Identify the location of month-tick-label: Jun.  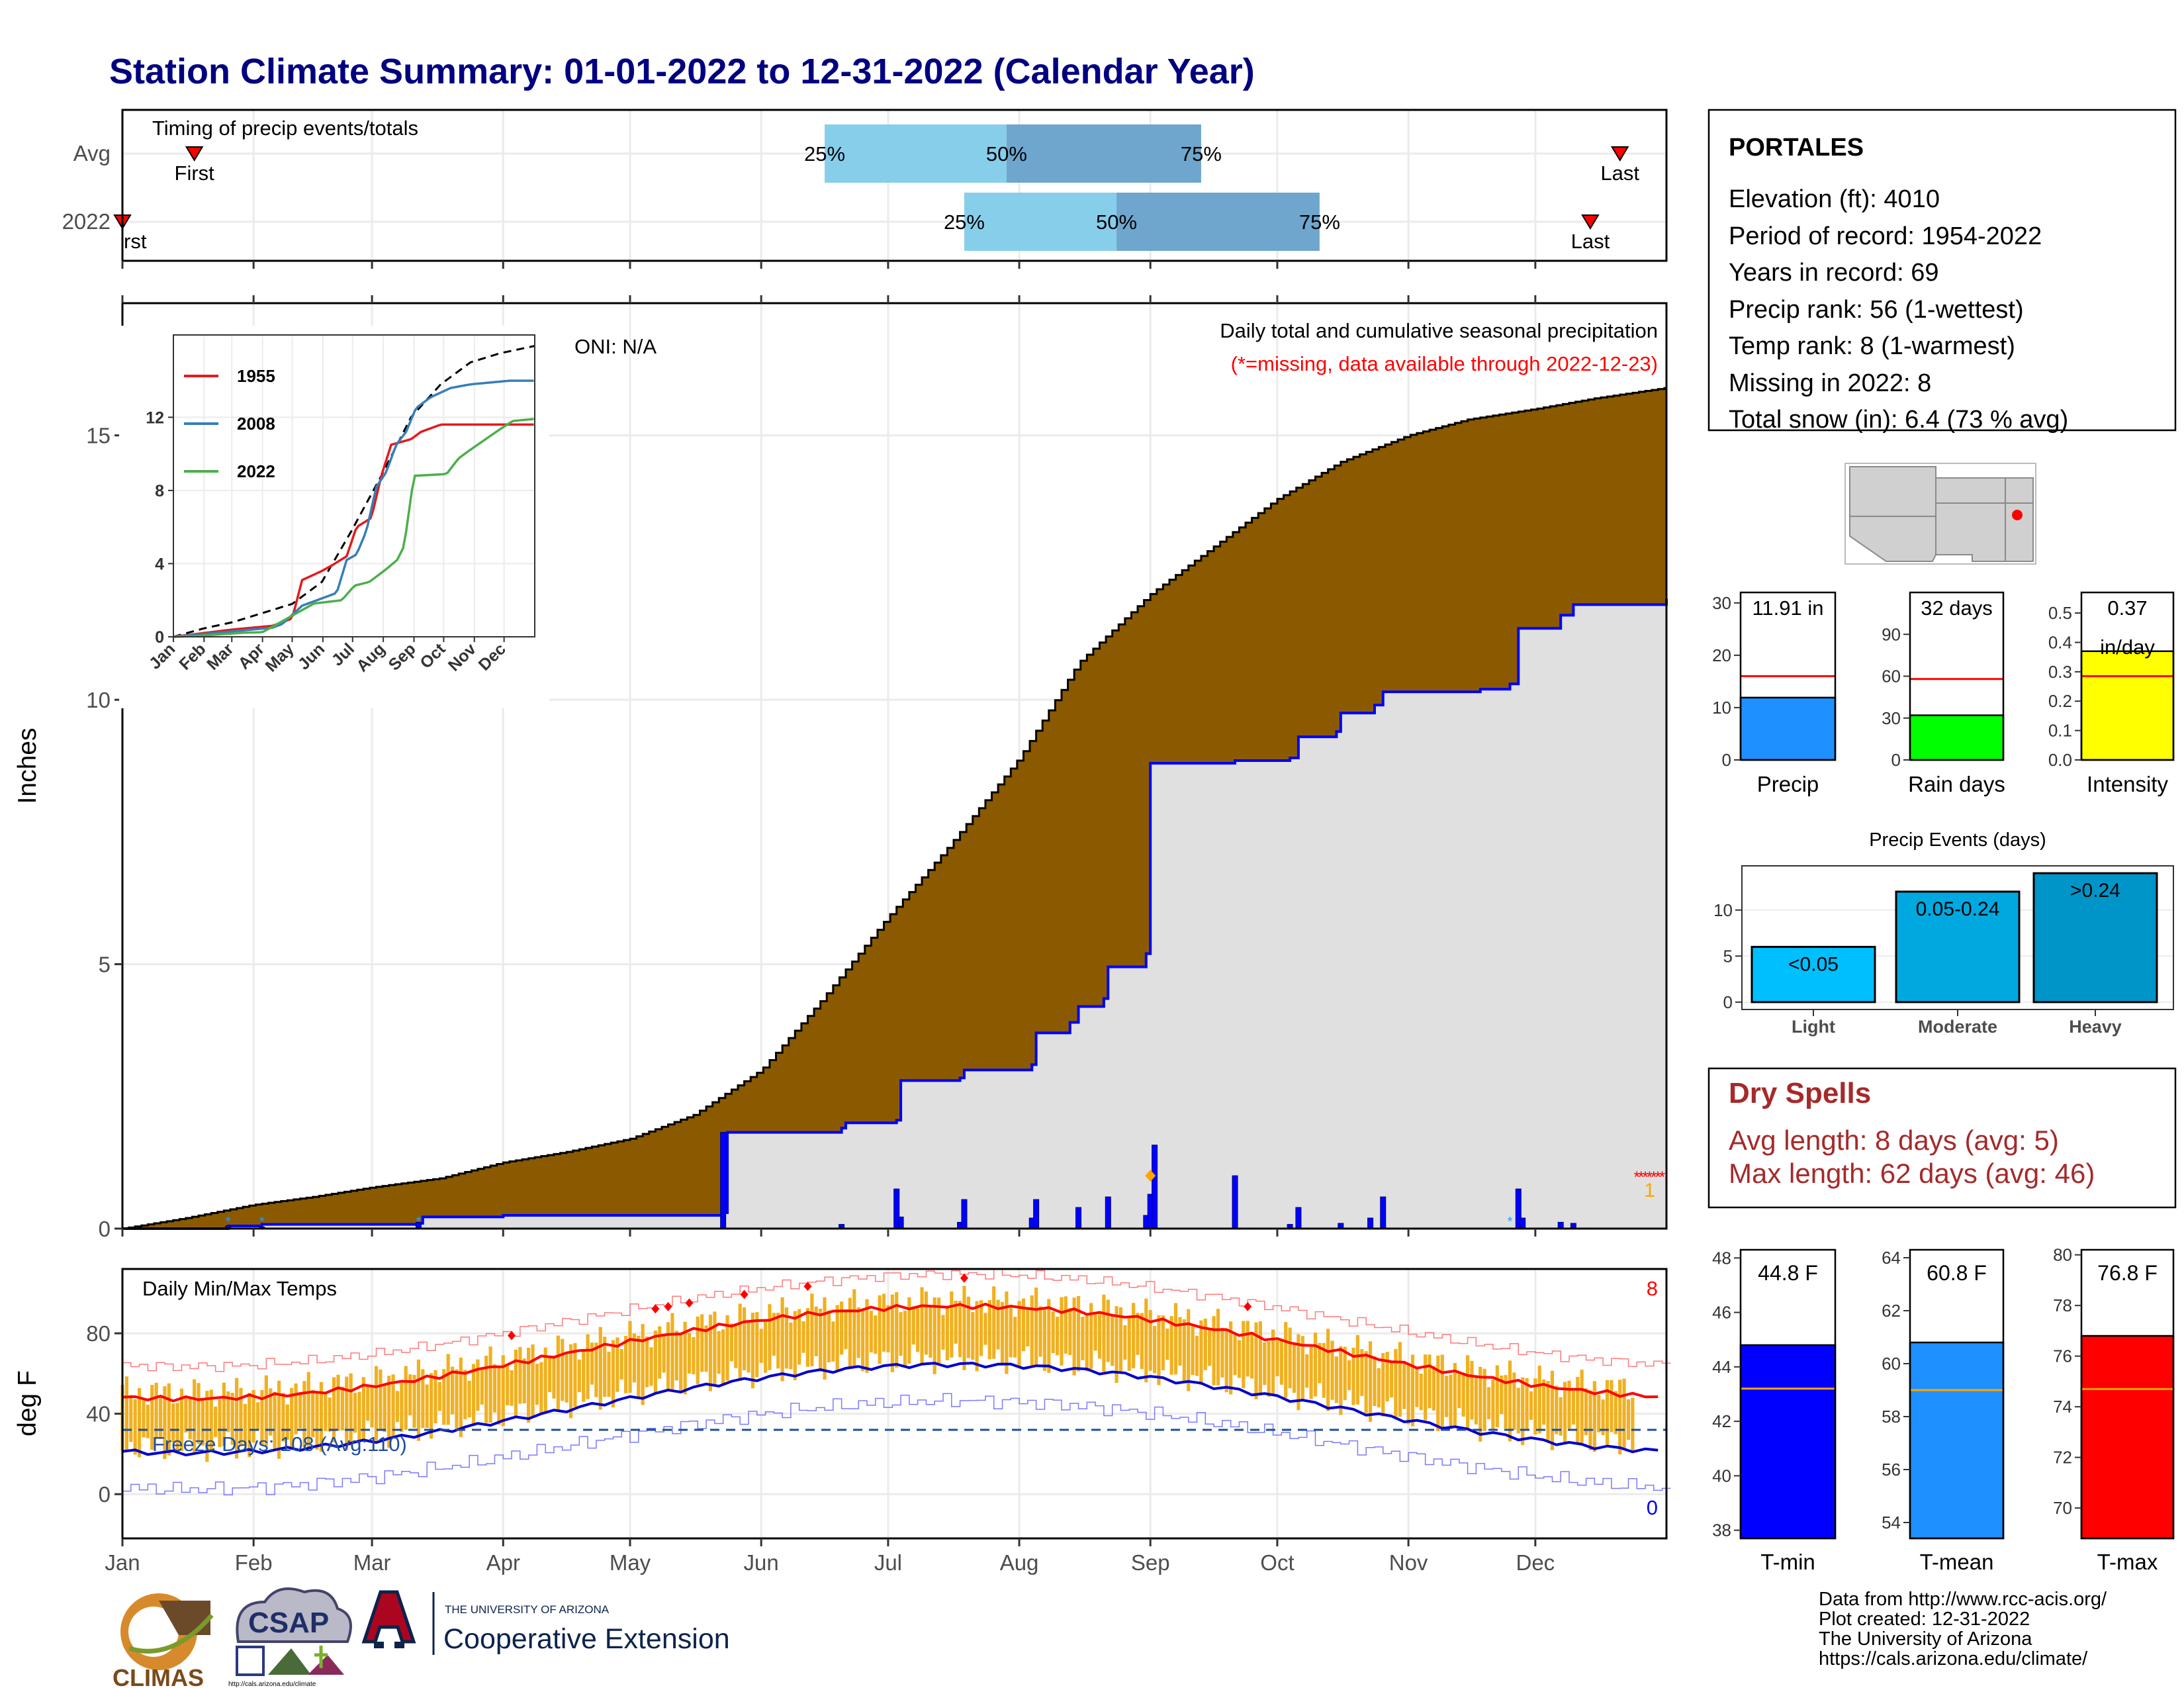
(761, 1562).